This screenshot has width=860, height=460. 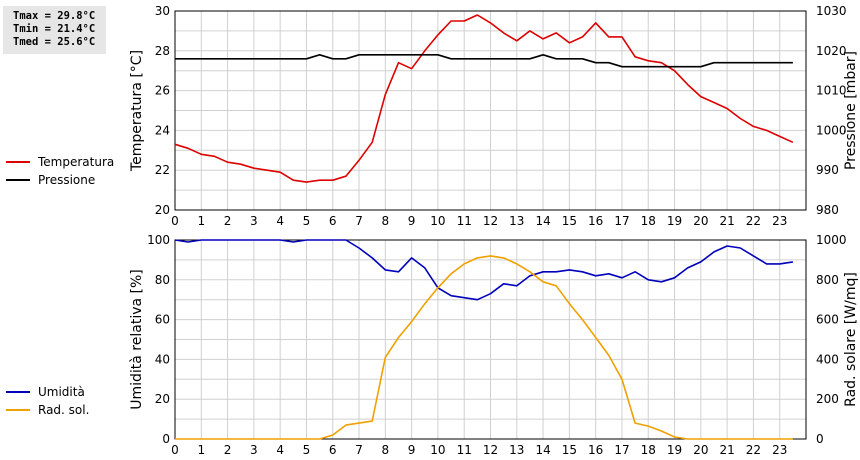 I want to click on y-tick-label-right: 990, so click(x=827, y=170).